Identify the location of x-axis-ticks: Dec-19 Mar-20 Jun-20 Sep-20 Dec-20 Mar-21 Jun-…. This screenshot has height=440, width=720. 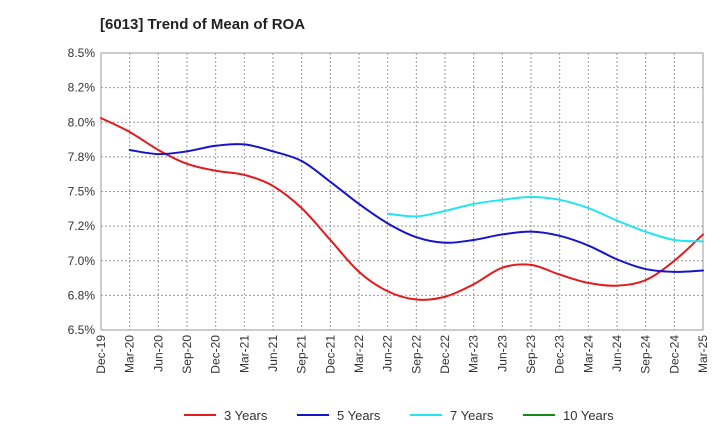
(402, 354).